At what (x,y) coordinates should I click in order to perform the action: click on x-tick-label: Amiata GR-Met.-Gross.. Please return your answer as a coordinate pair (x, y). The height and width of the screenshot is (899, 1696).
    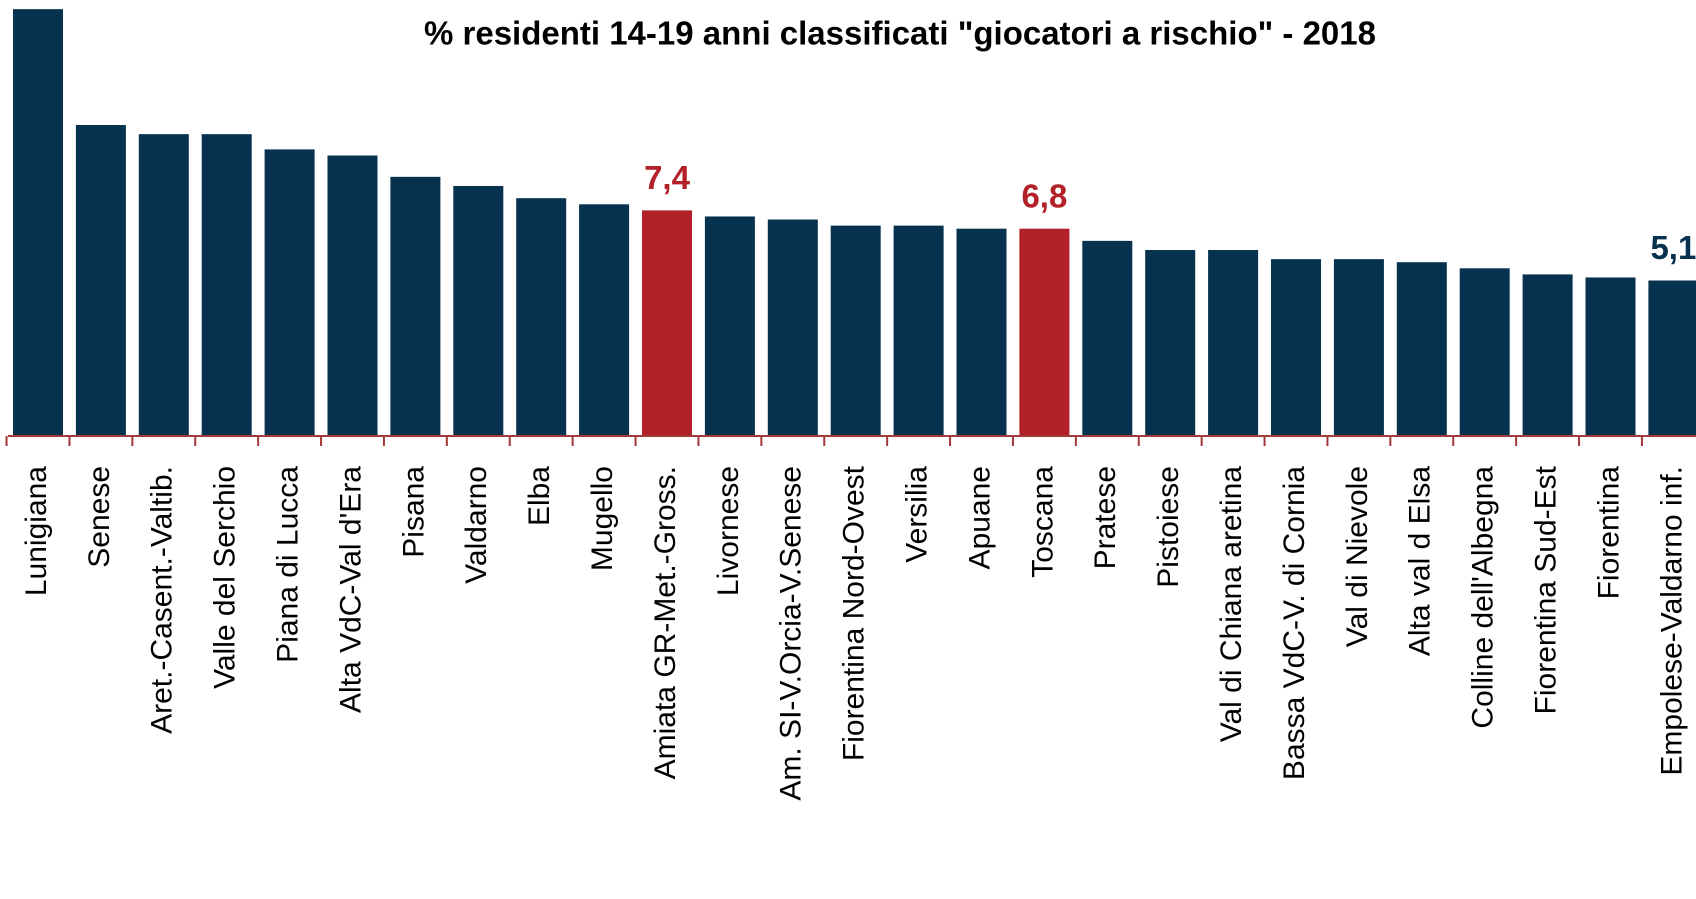
    Looking at the image, I should click on (665, 622).